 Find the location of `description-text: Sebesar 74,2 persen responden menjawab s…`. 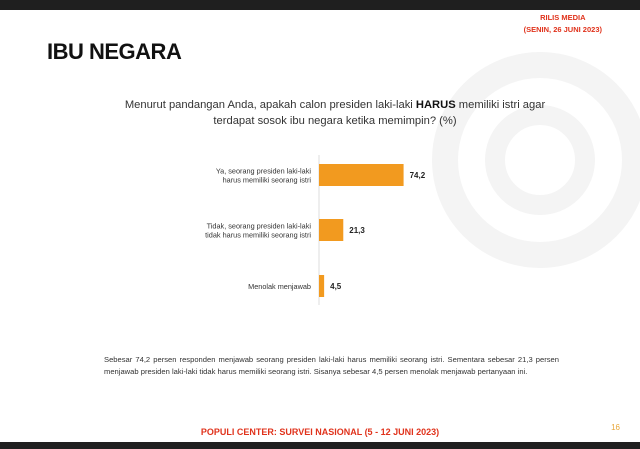

description-text: Sebesar 74,2 persen responden menjawab s… is located at coordinates (331, 365).